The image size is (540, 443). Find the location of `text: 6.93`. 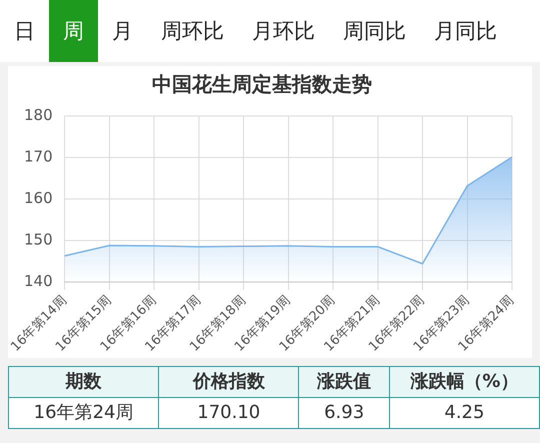

text: 6.93 is located at coordinates (344, 413).